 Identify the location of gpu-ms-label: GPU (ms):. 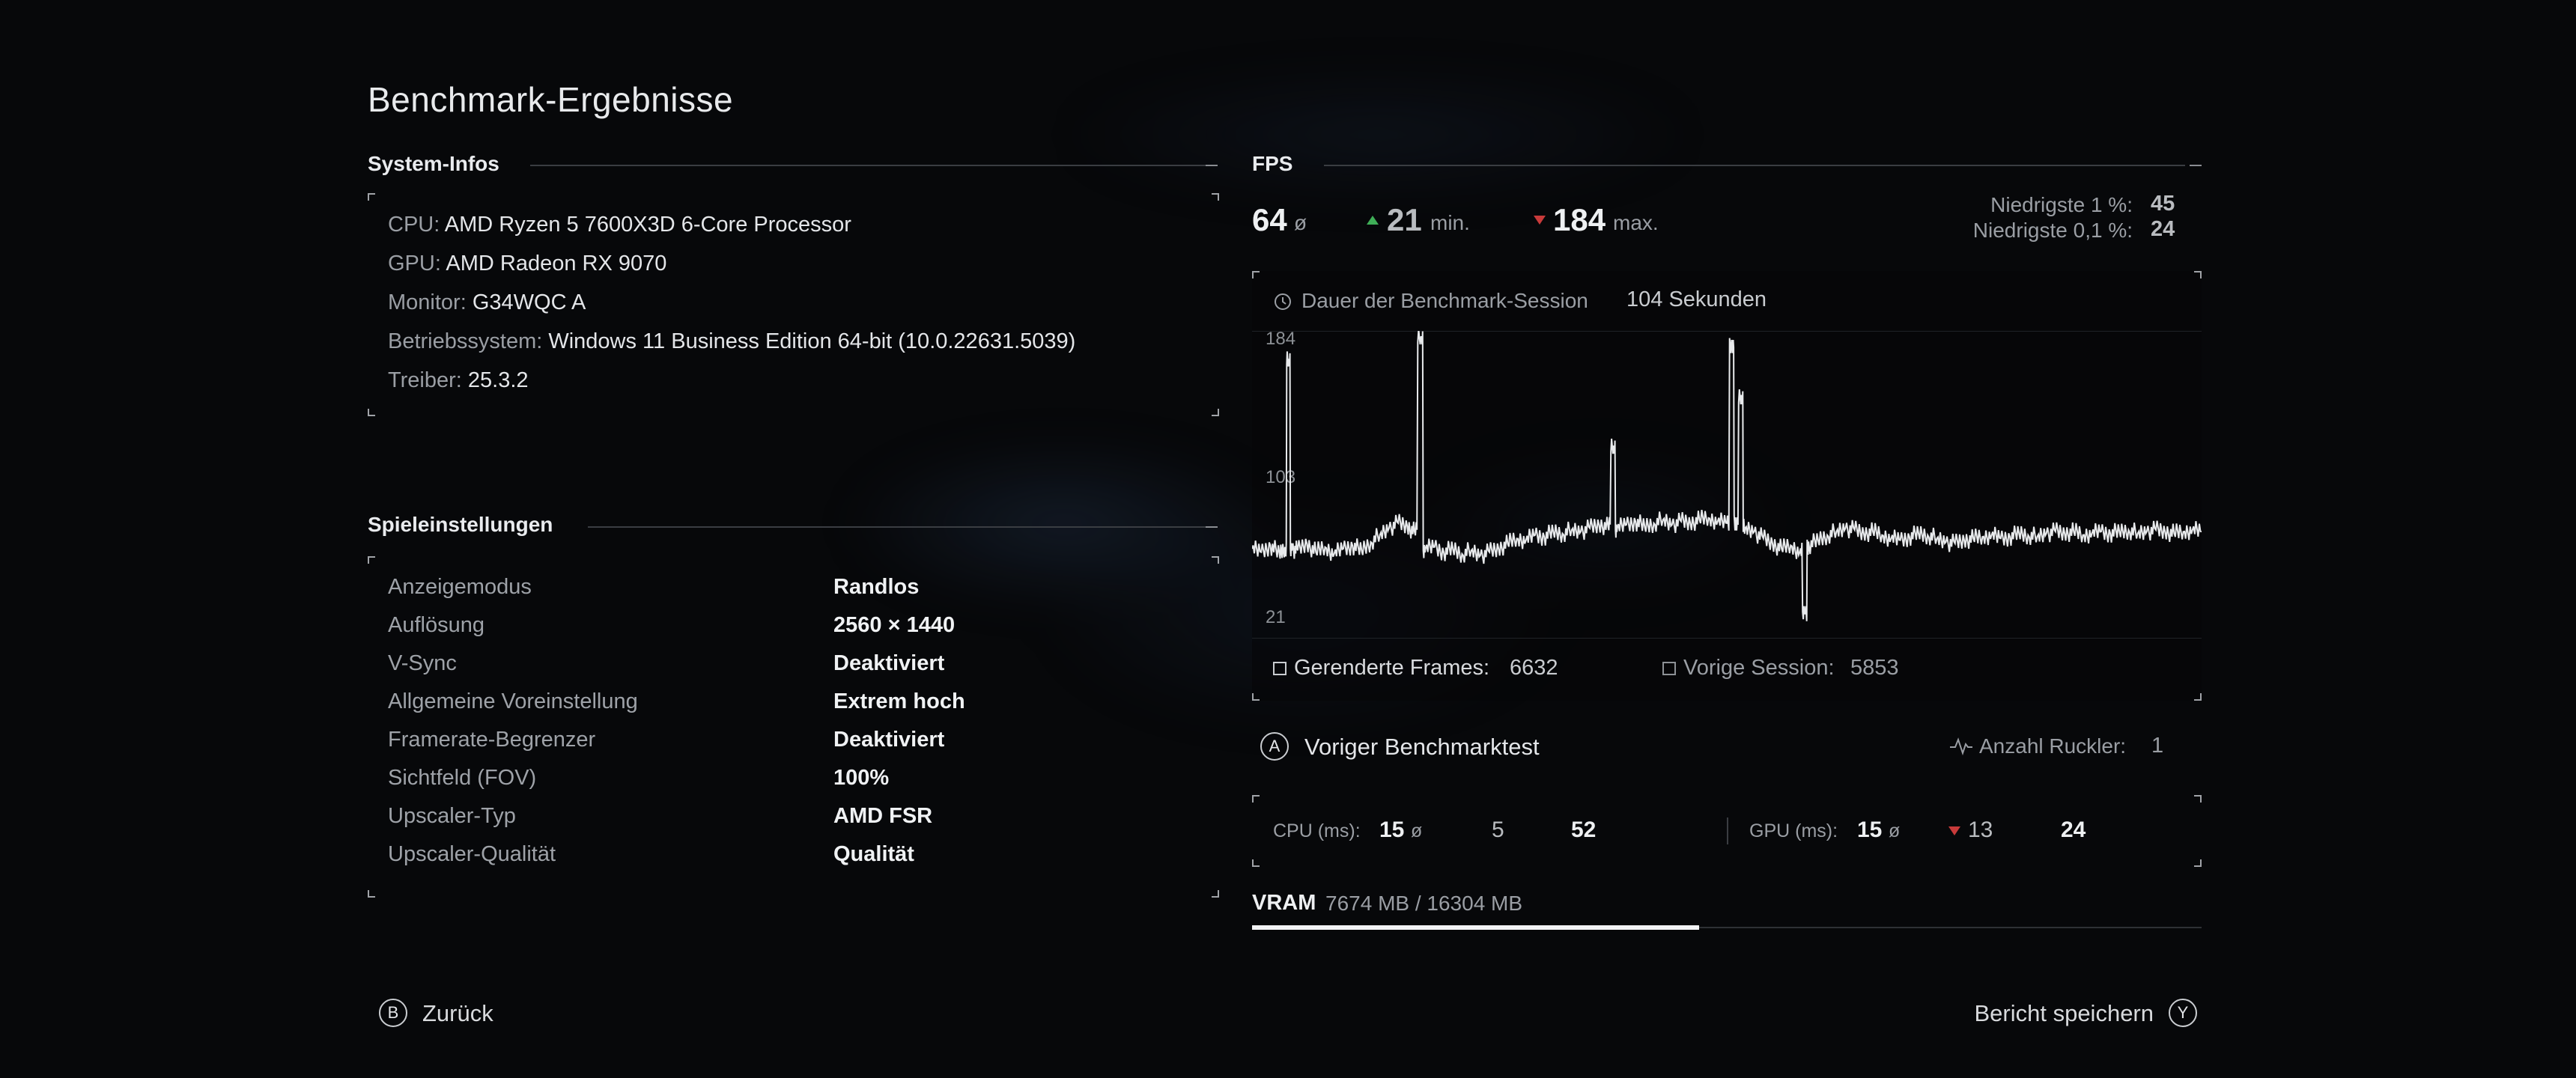
(1793, 830).